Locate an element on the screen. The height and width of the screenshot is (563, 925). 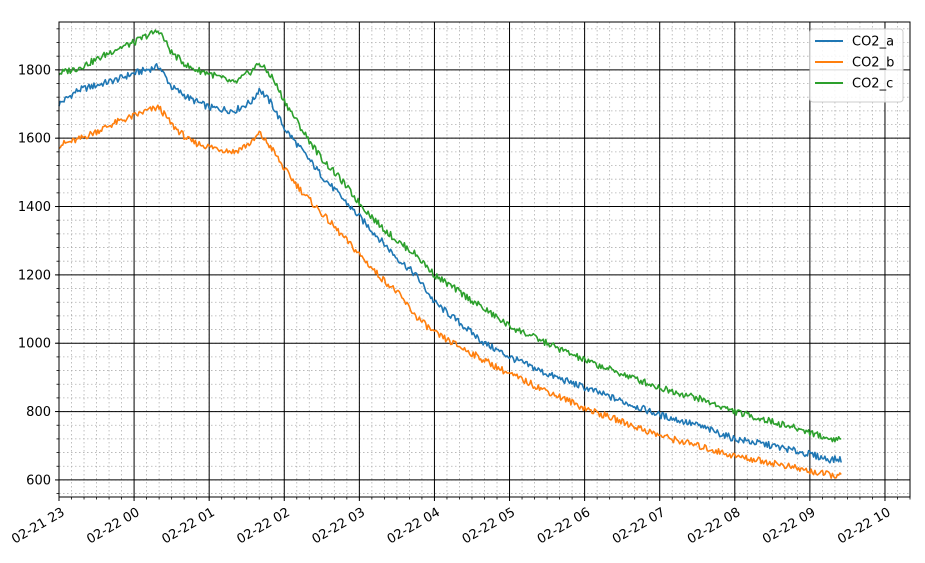
x-tick-label: 02-22 10 is located at coordinates (864, 526).